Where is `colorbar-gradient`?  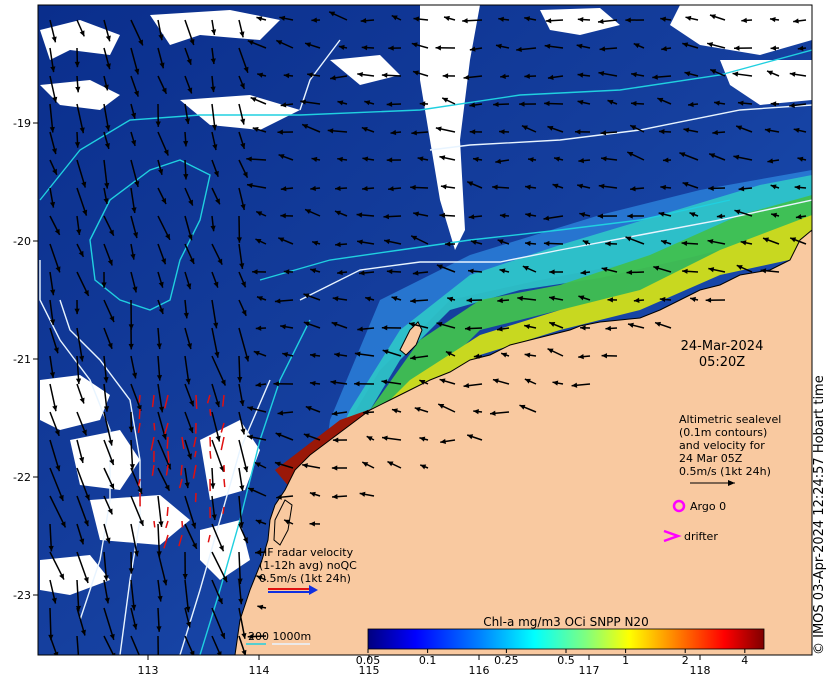
colorbar-gradient is located at coordinates (566, 639).